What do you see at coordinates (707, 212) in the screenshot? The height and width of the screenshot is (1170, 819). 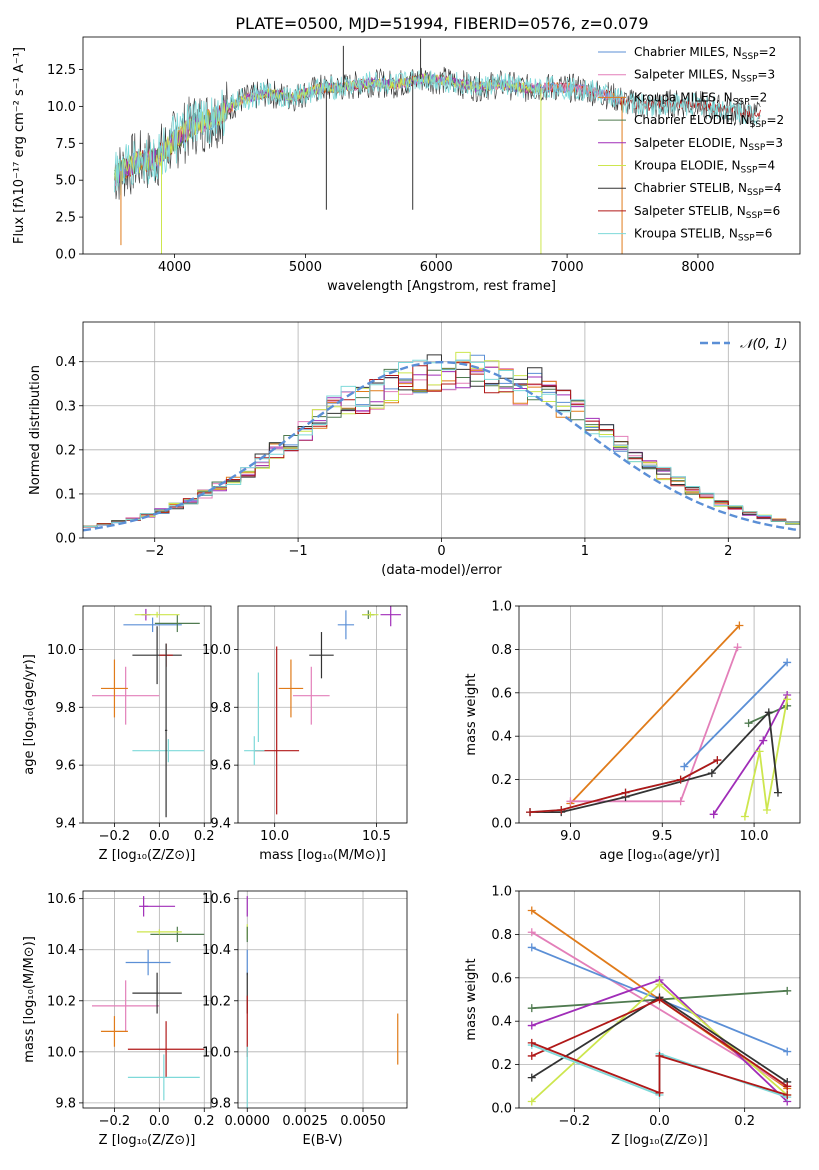 I see `legend-entry: Salpeter STELIB, NSSP=6` at bounding box center [707, 212].